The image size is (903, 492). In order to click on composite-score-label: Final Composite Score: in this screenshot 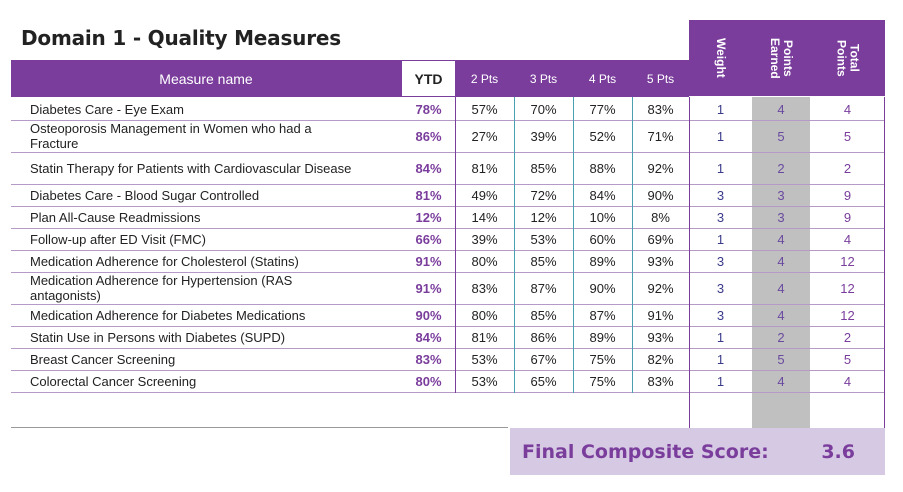, I will do `click(645, 451)`.